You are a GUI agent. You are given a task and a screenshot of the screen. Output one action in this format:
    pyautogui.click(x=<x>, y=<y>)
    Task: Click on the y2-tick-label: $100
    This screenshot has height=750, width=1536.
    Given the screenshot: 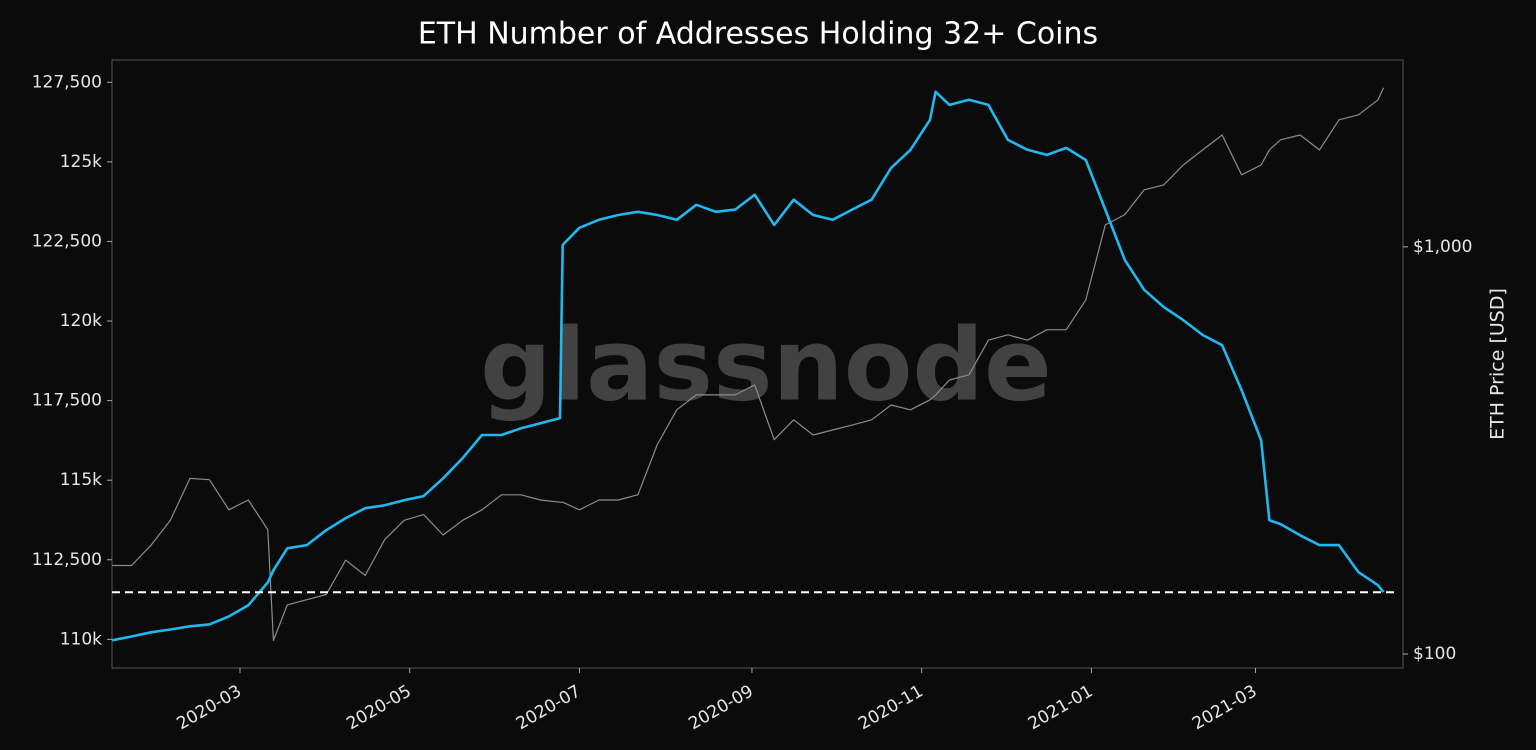 What is the action you would take?
    pyautogui.click(x=1434, y=654)
    